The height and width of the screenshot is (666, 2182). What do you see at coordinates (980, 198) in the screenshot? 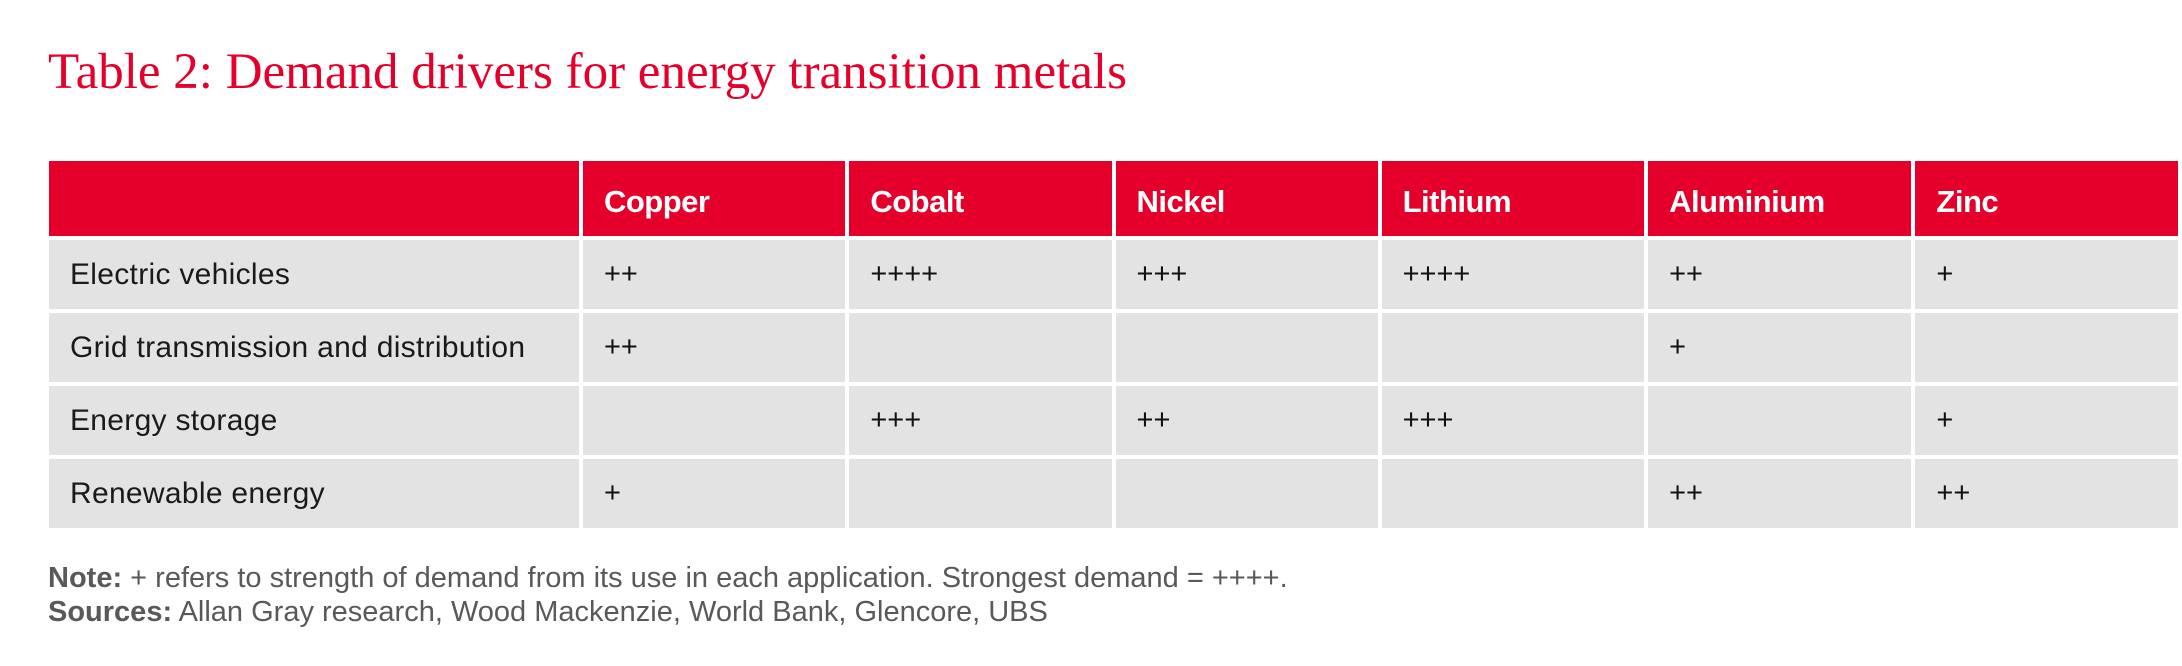
I see `column-header-cobalt: Cobalt` at bounding box center [980, 198].